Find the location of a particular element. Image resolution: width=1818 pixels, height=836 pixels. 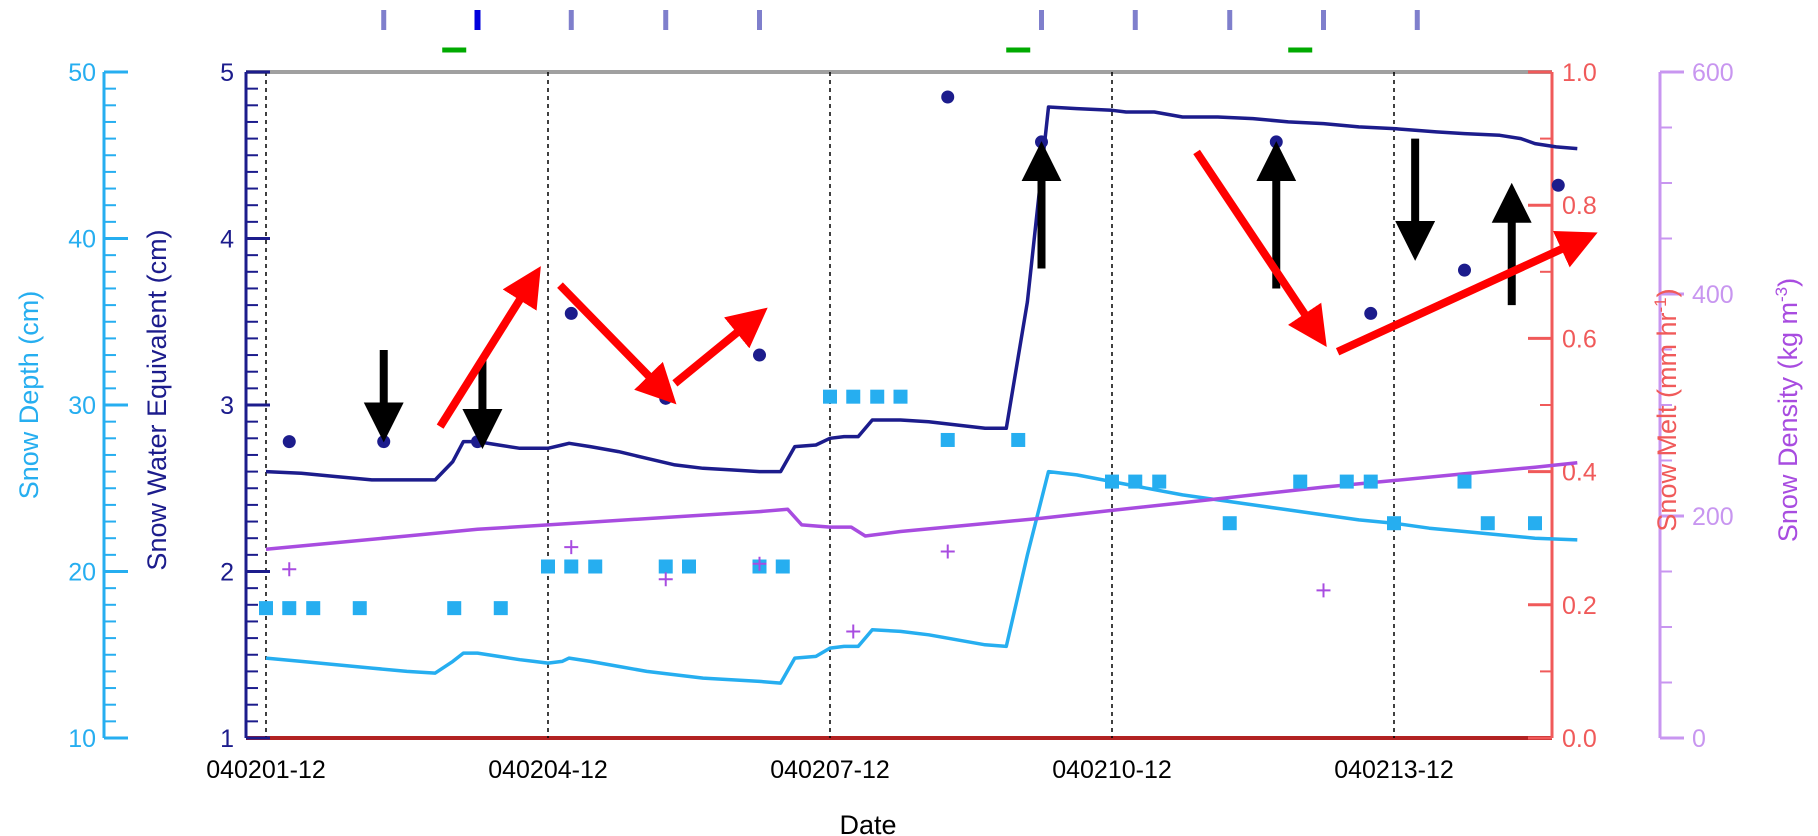

snow-melt-axis-label: Snow Melt (mm hr-1) is located at coordinates (1666, 409).